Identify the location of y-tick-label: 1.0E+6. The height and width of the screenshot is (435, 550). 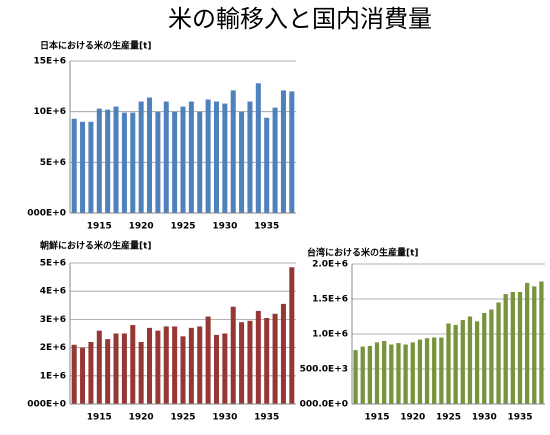
(330, 335).